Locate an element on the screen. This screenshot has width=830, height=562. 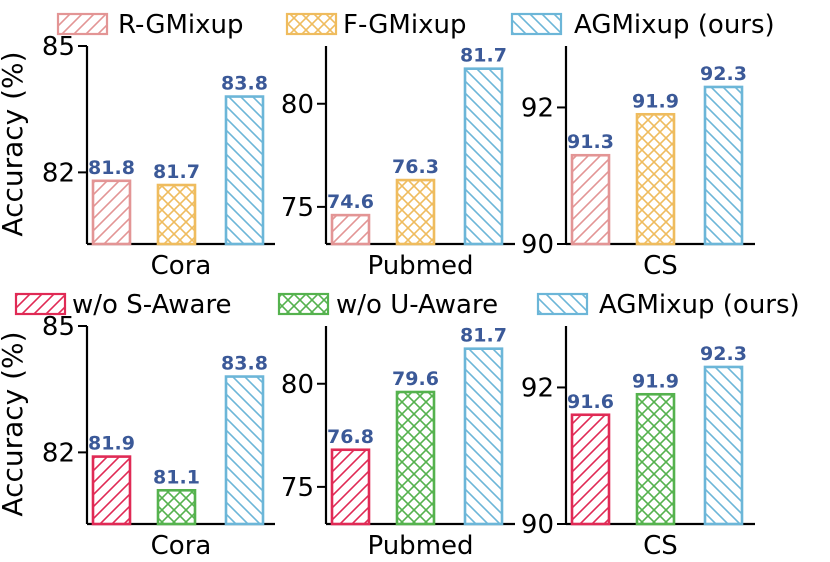
data-label-cs-w-o-s-aware: 91.6 is located at coordinates (590, 402).